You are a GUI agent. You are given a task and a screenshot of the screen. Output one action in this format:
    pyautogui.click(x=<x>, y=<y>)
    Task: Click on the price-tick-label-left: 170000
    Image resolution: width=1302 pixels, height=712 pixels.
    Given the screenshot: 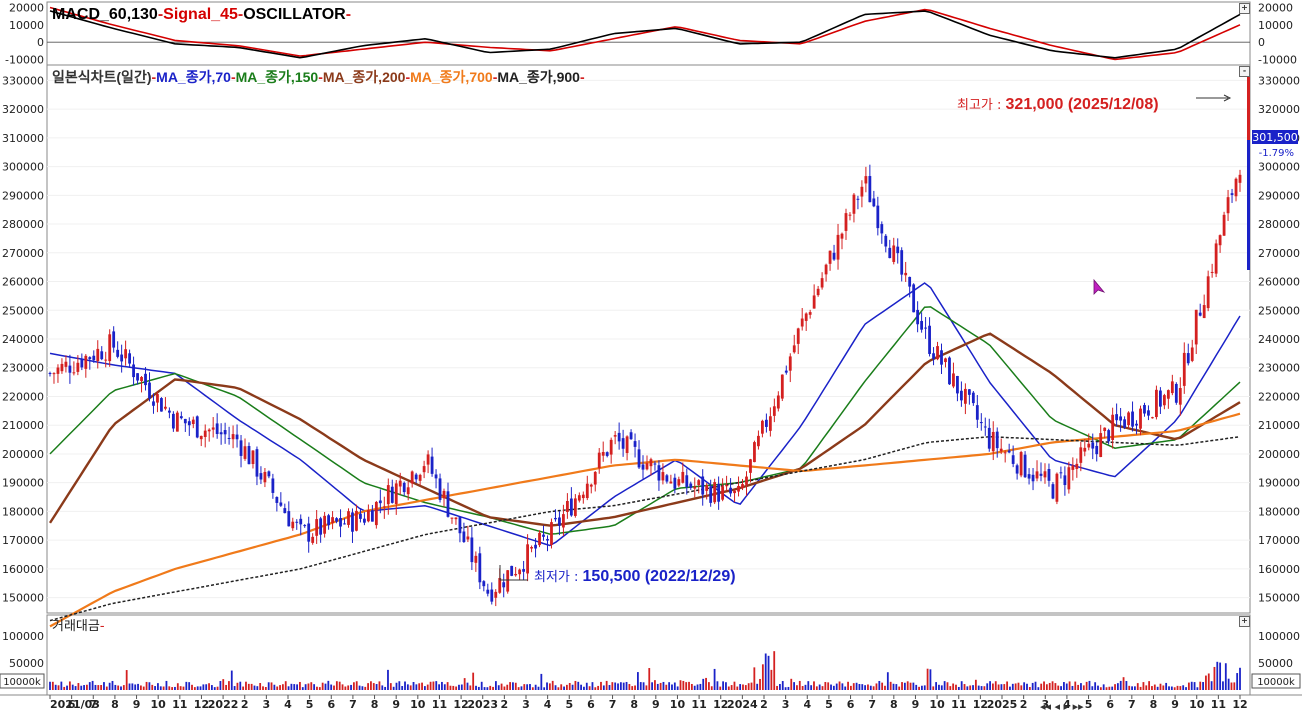 What is the action you would take?
    pyautogui.click(x=23, y=540)
    